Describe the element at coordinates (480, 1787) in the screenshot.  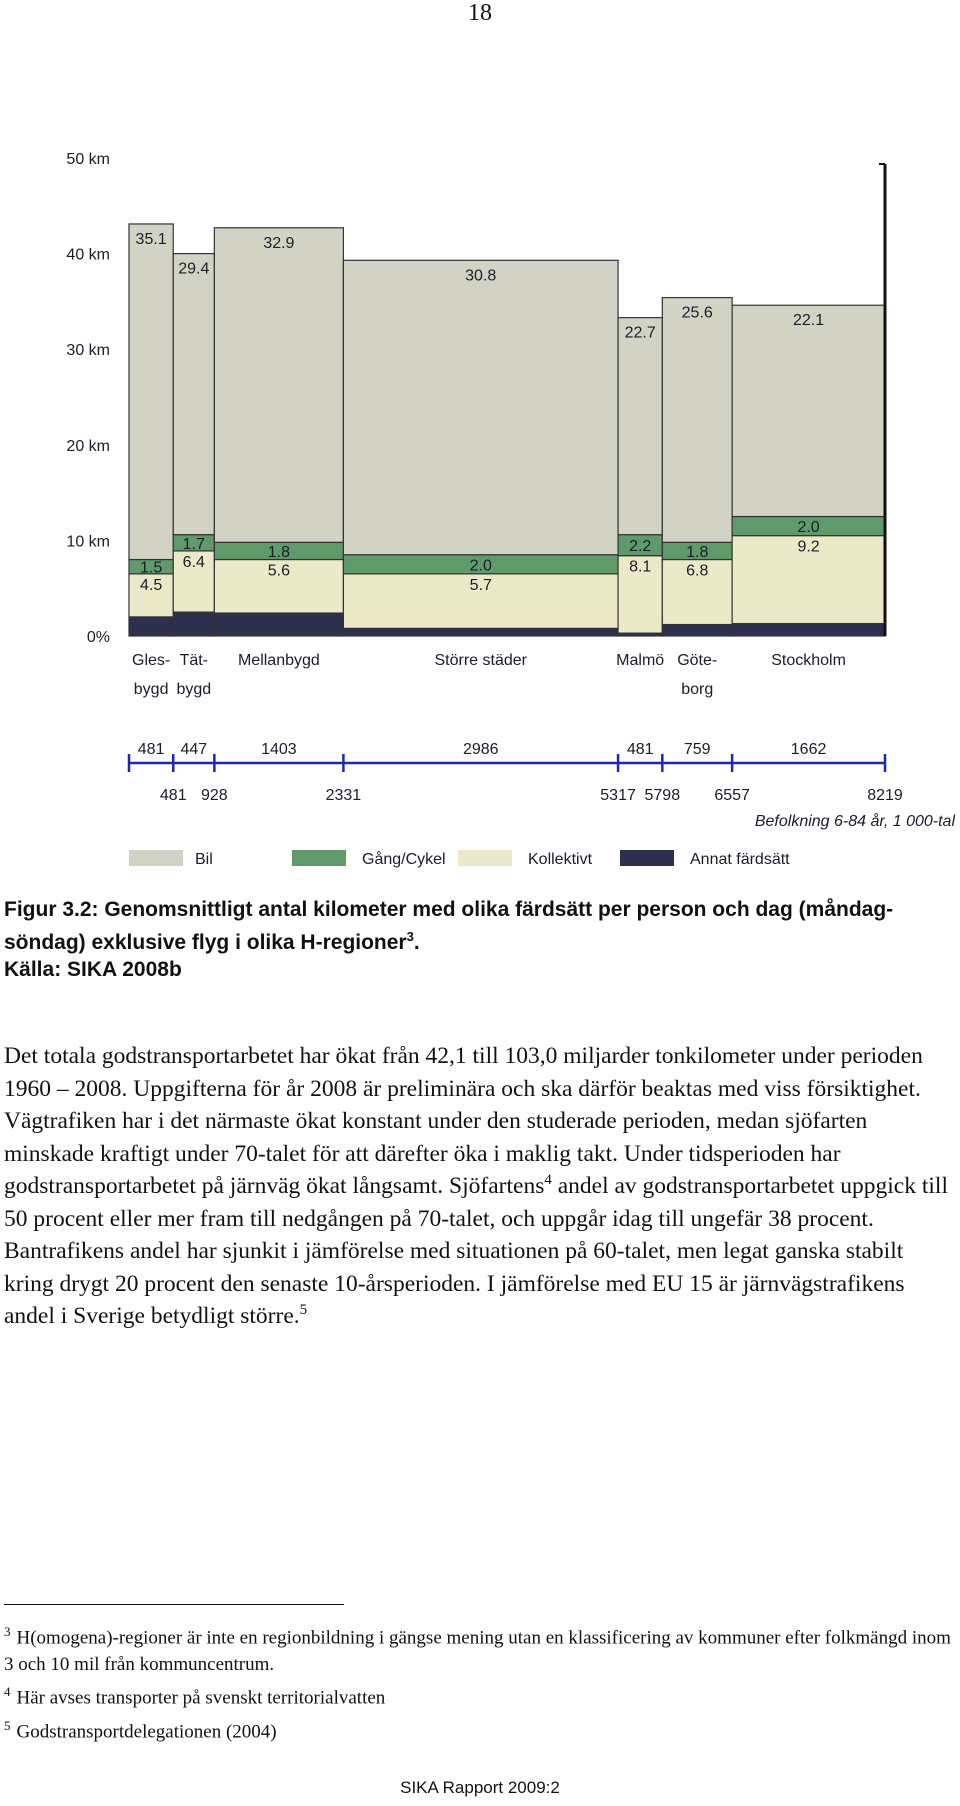
I see `page-footer: SIKA Rapport 2009:2` at that location.